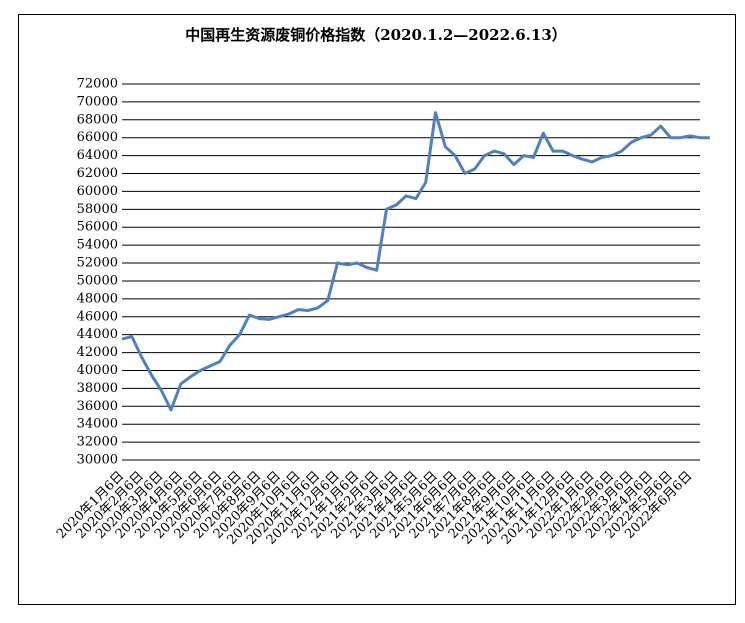  What do you see at coordinates (97, 352) in the screenshot?
I see `y-tick-label: 42000` at bounding box center [97, 352].